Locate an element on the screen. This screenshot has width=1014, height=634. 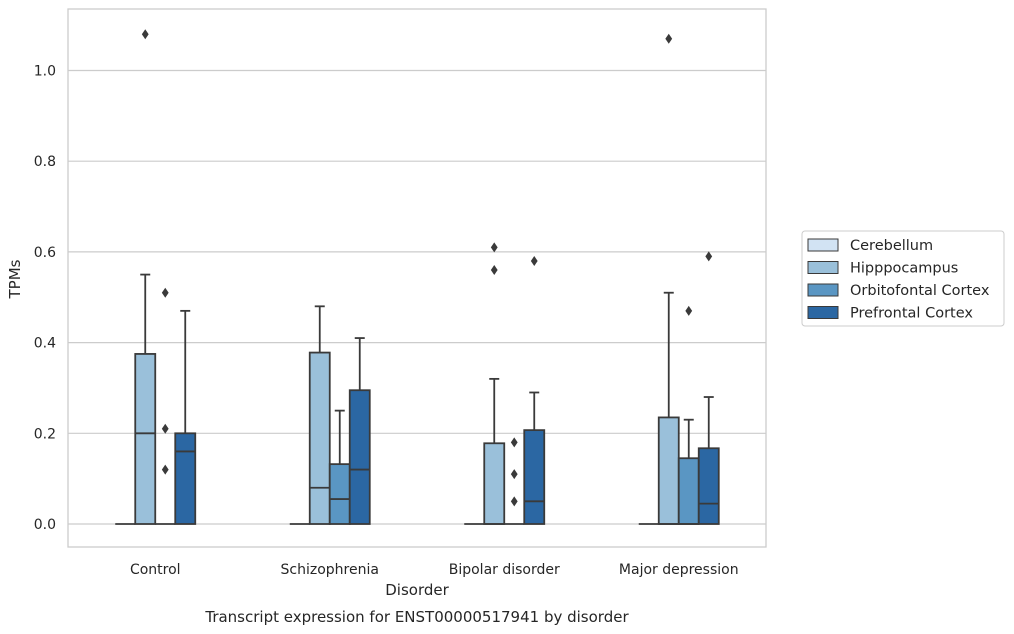
legend-item: Hipppocampus is located at coordinates (882, 269).